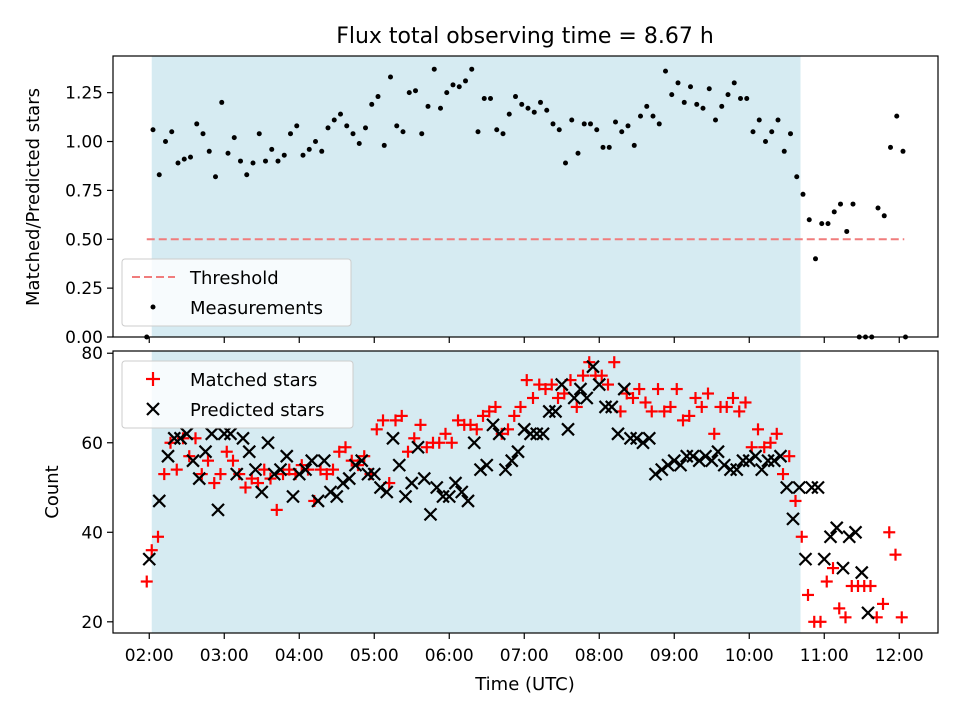 Image resolution: width=960 pixels, height=720 pixels. I want to click on x-axis-label: Time (UTC), so click(524, 684).